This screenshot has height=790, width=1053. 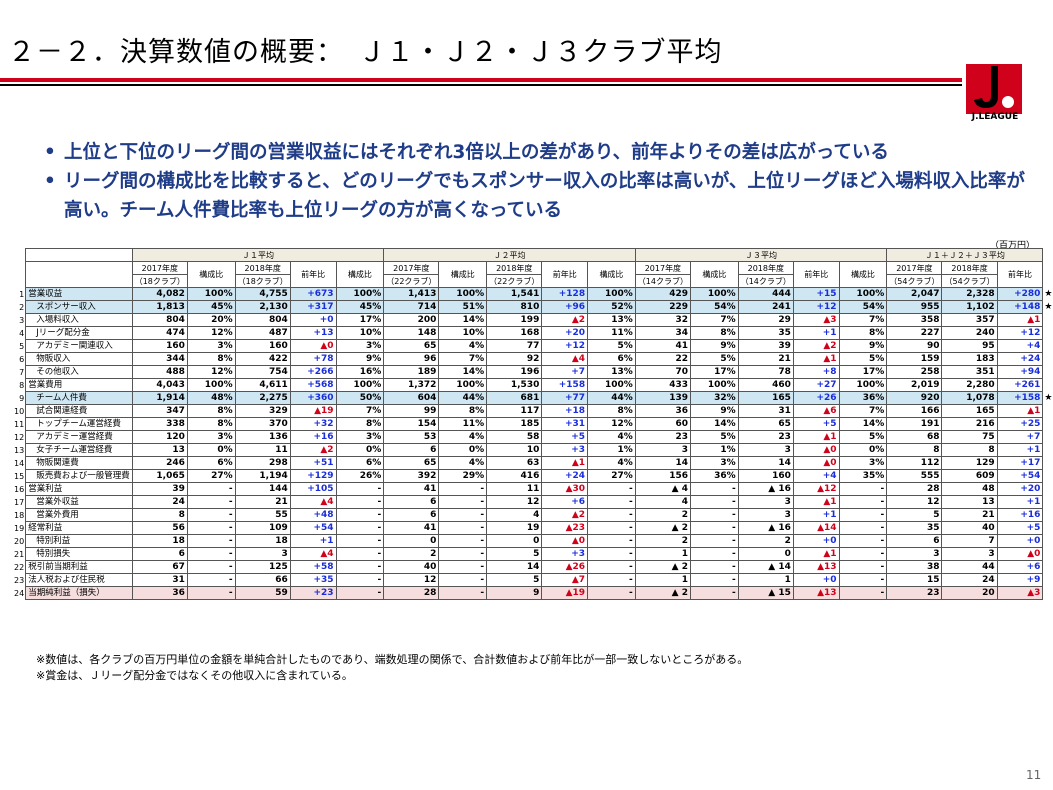 I want to click on table-cell: 40, so click(x=969, y=528).